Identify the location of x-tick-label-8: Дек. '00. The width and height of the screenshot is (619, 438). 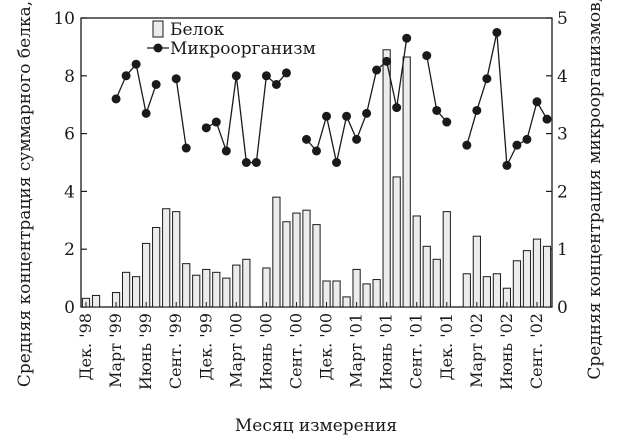
(326, 346).